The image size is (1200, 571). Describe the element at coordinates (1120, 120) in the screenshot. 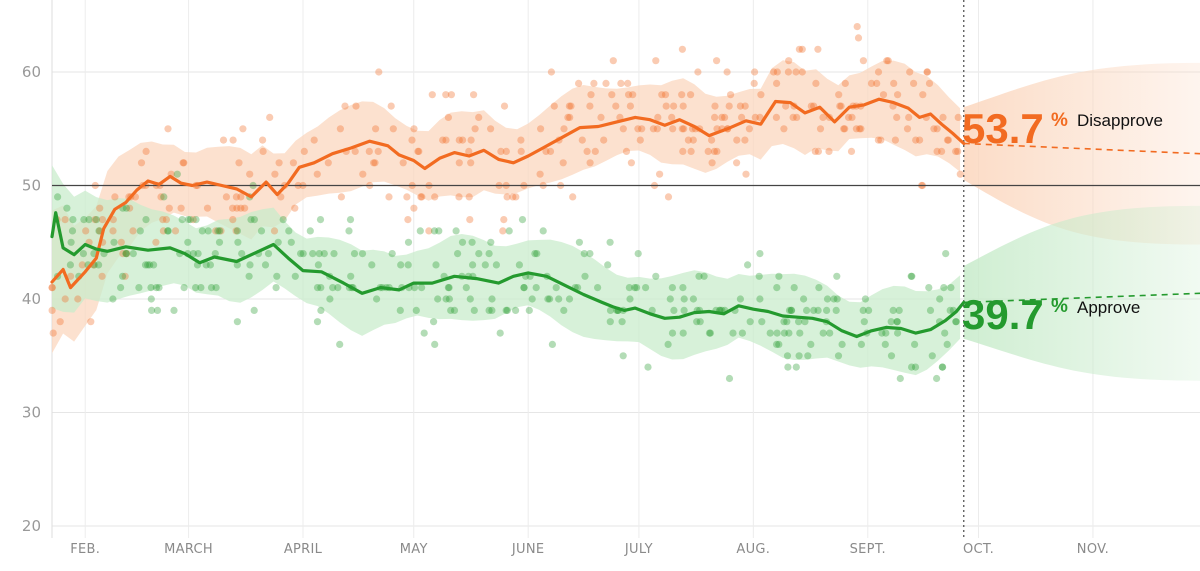

I see `disapprove-text: Disapprove` at that location.